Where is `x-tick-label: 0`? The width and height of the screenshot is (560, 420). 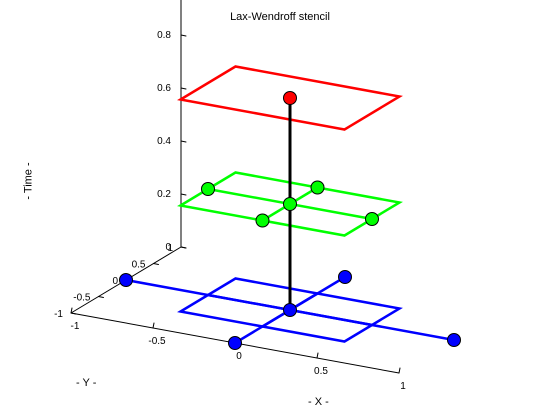
x-tick-label: 0 is located at coordinates (239, 356).